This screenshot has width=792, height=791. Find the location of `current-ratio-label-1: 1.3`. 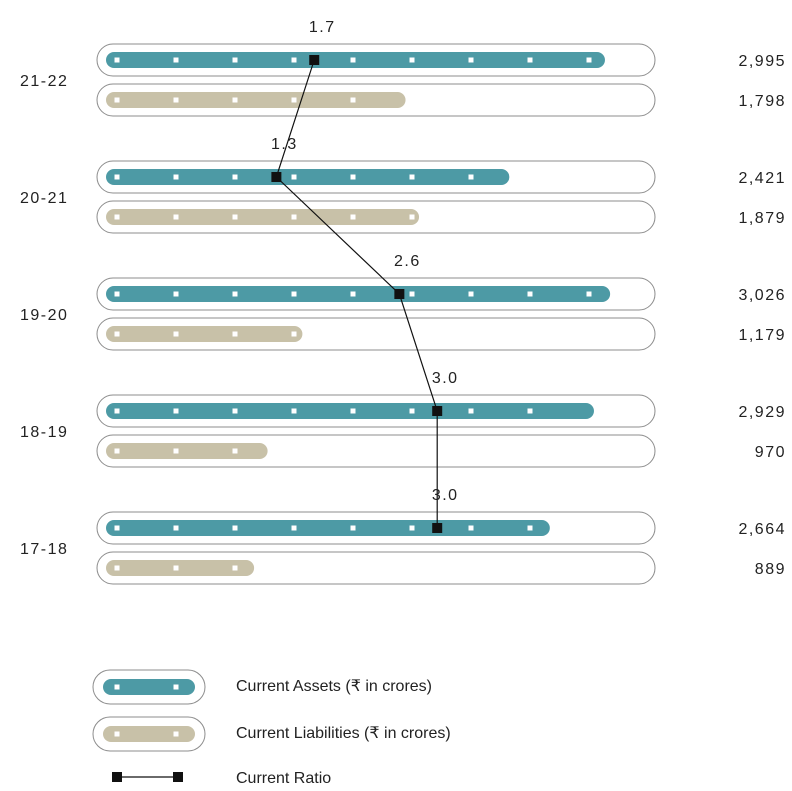

current-ratio-label-1: 1.3 is located at coordinates (284, 144).